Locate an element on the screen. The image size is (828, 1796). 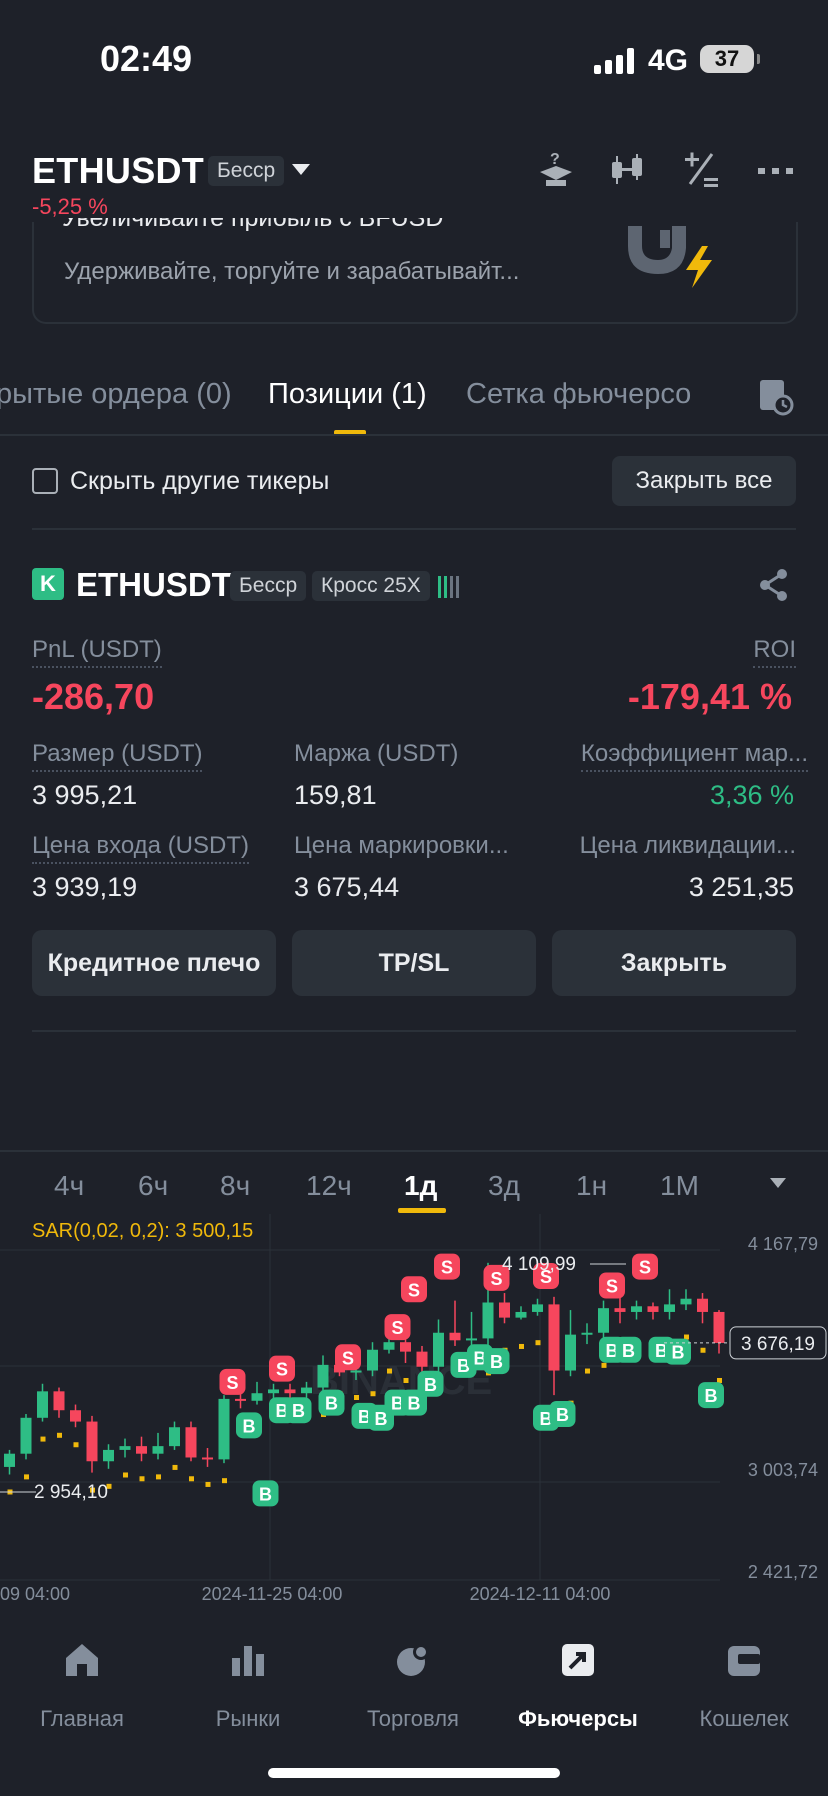
x-axis-label: 2024-12-11 04:00 is located at coordinates (540, 1594).